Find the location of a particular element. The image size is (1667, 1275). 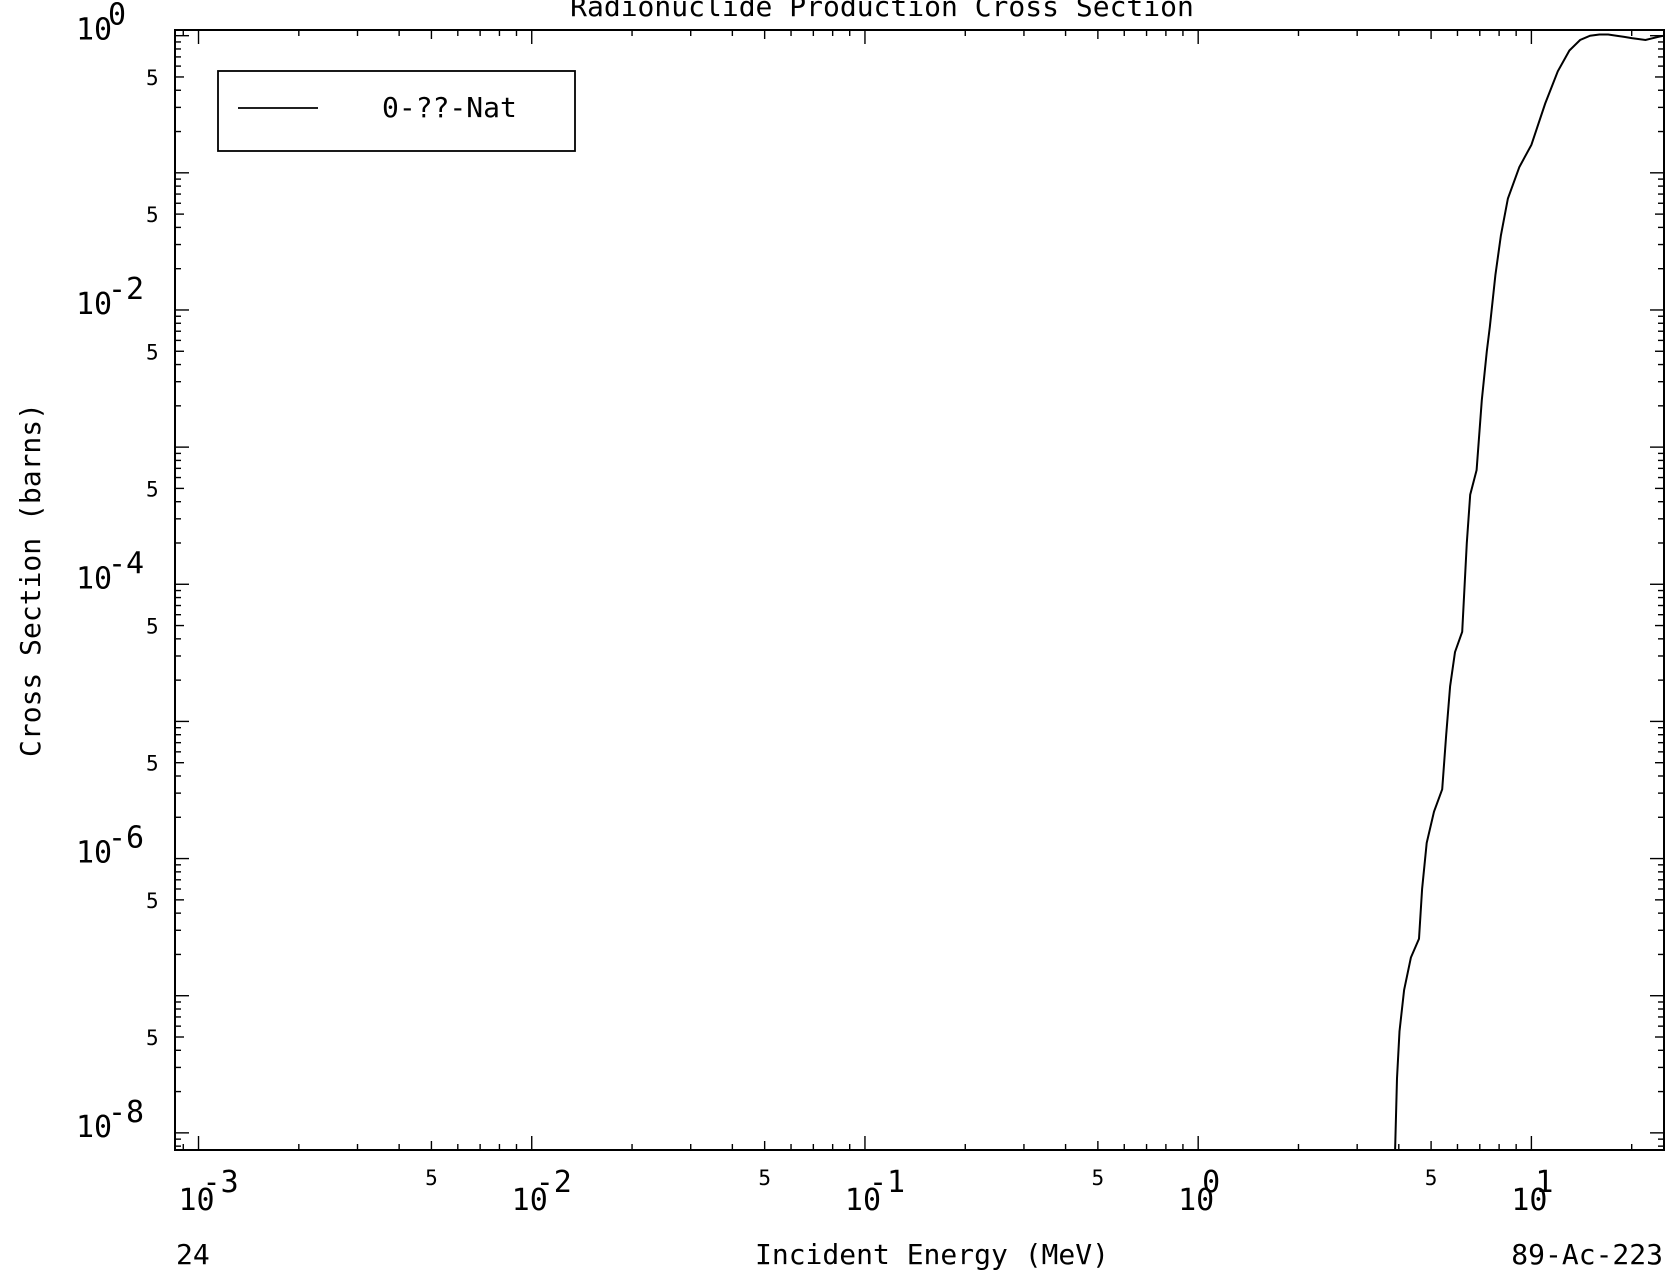

y-major-tick-label: 10⁻⁴ is located at coordinates (110, 571).